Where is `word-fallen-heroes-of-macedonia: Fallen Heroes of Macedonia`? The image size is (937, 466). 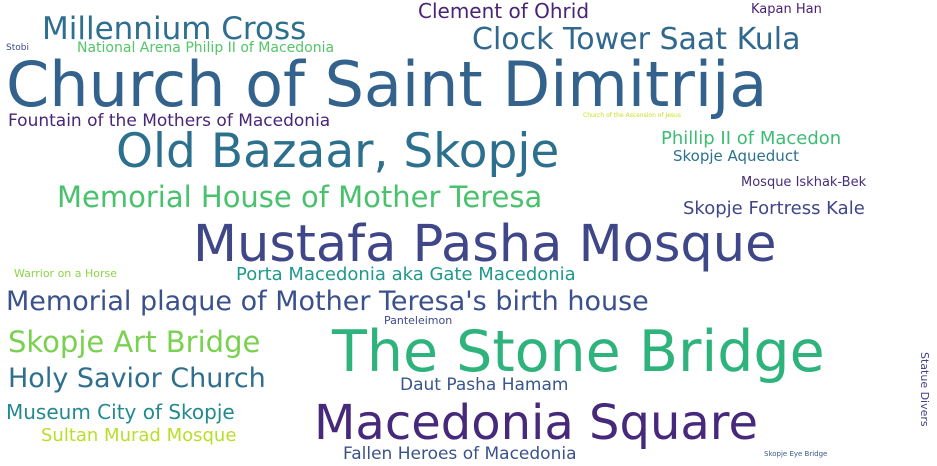
word-fallen-heroes-of-macedonia: Fallen Heroes of Macedonia is located at coordinates (460, 454).